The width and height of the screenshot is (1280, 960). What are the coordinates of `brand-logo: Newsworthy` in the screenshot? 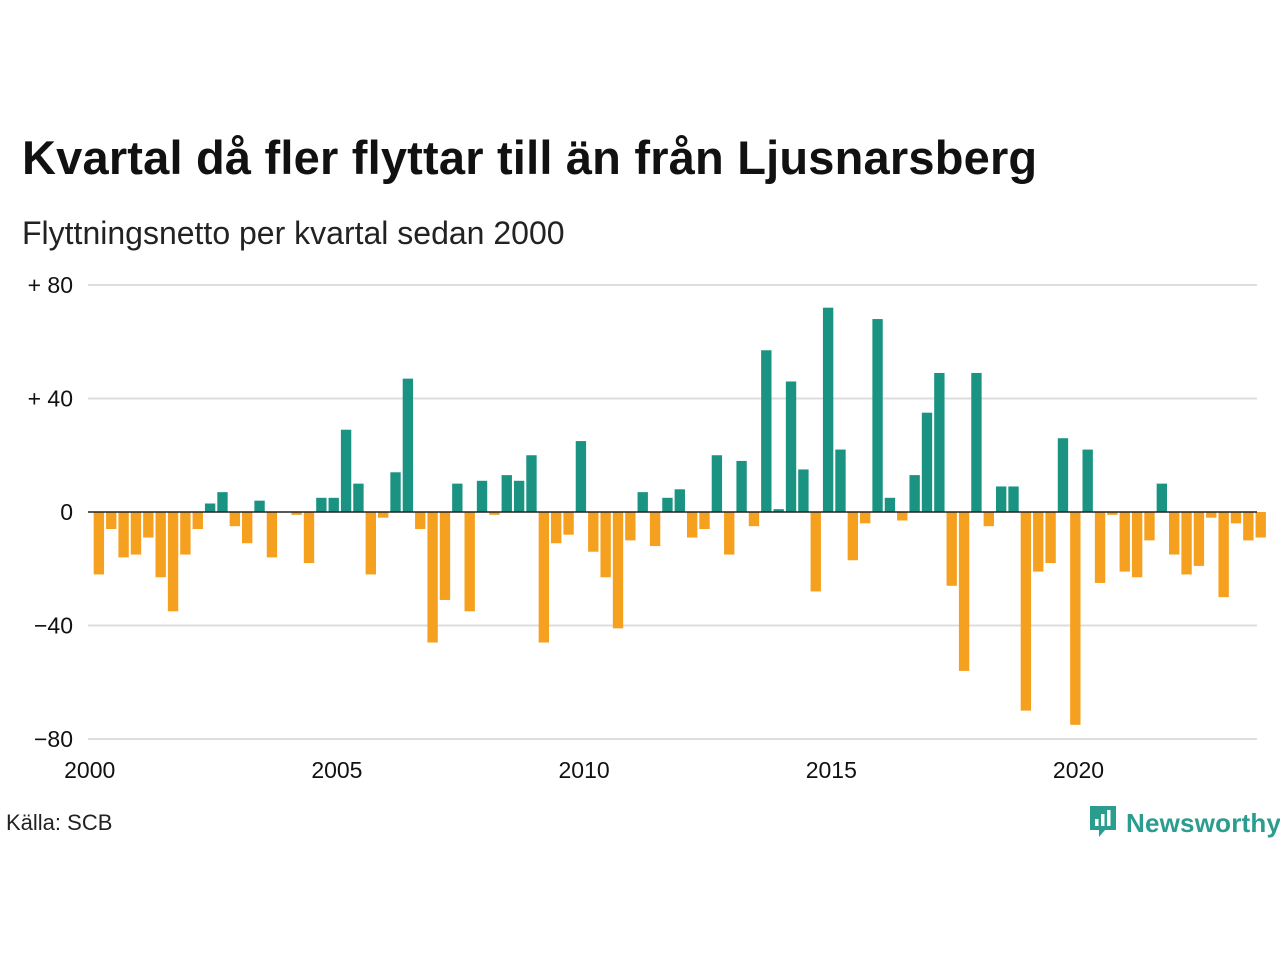 It's located at (1184, 823).